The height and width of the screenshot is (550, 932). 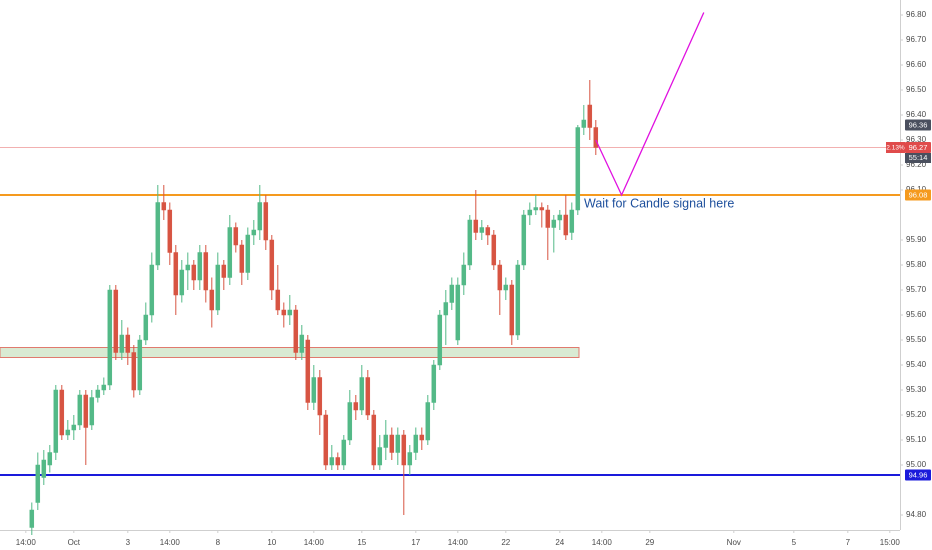 What do you see at coordinates (218, 542) in the screenshot?
I see `x-tick-label: 8` at bounding box center [218, 542].